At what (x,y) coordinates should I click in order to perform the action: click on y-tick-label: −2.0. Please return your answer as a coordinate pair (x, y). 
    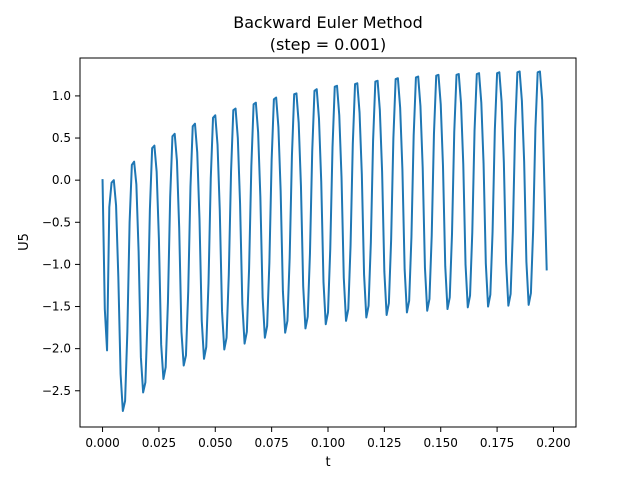
    Looking at the image, I should click on (56, 349).